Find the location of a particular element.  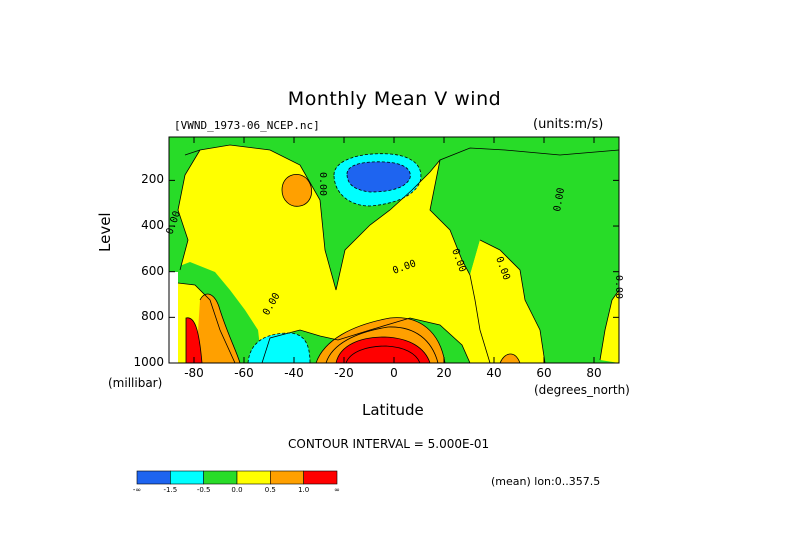

region-orange-upper-left is located at coordinates (297, 190).